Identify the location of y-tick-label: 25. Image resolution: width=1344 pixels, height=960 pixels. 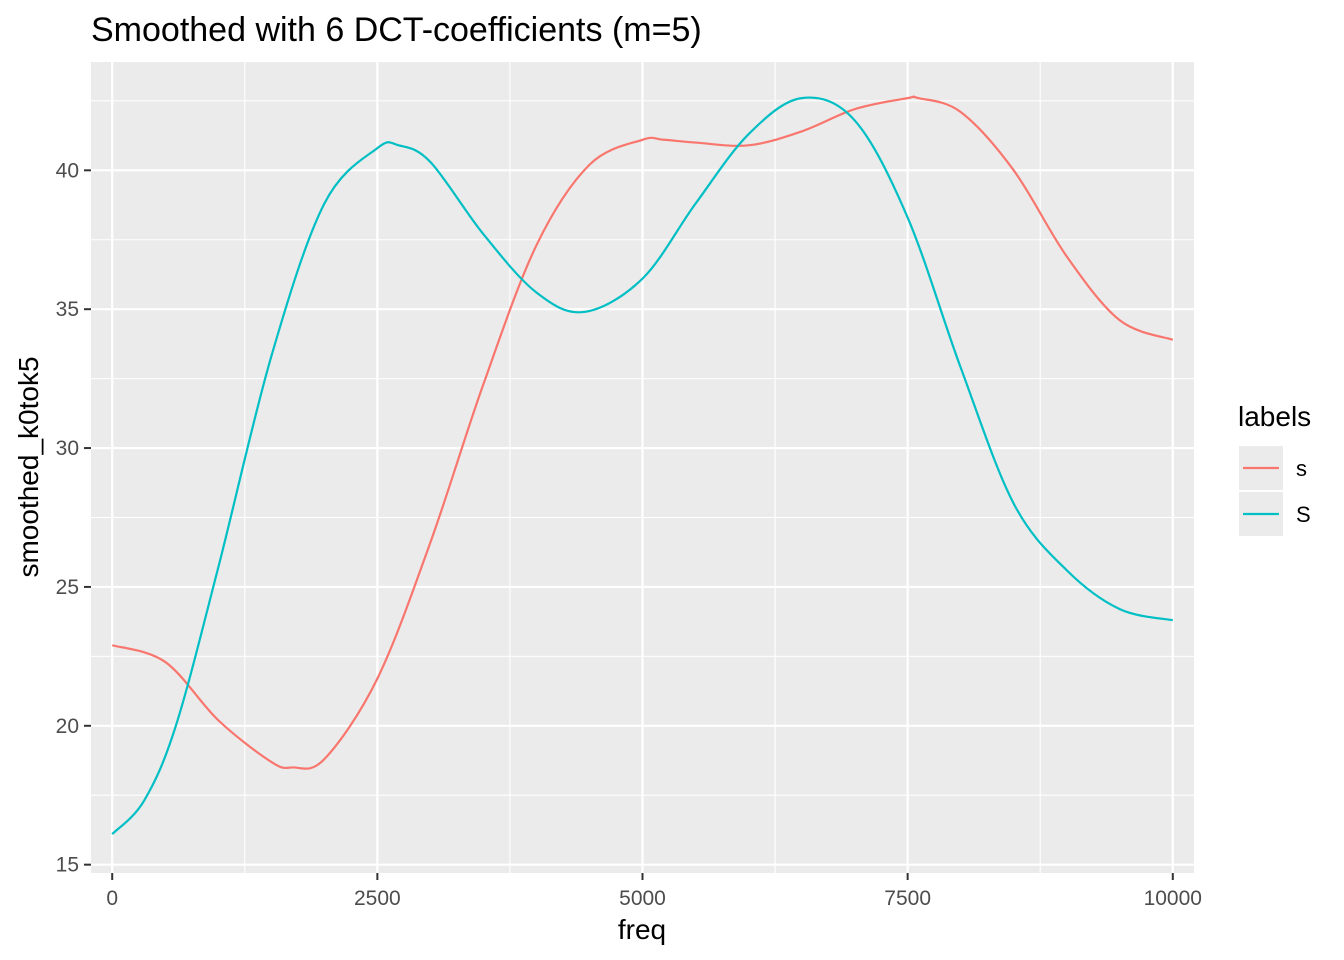
(67, 587).